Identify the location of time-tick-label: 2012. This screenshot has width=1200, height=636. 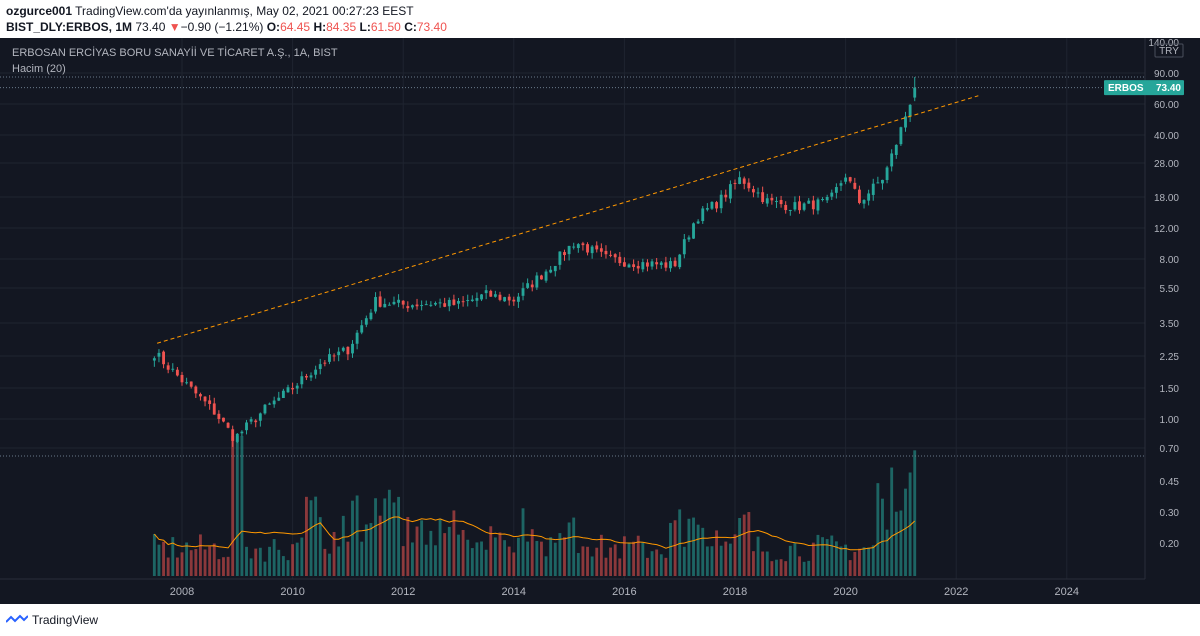
(403, 592).